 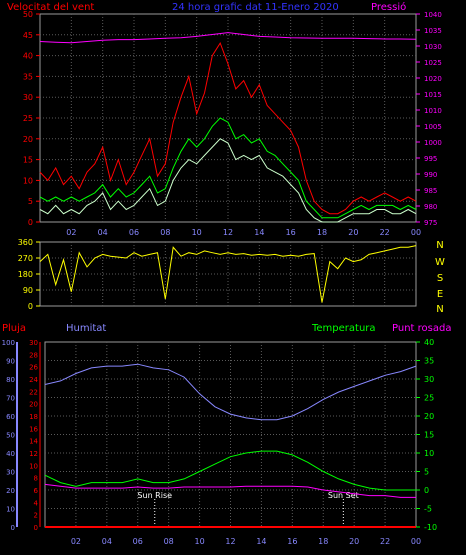 What do you see at coordinates (10, 417) in the screenshot?
I see `humidity-tick-label: 60` at bounding box center [10, 417].